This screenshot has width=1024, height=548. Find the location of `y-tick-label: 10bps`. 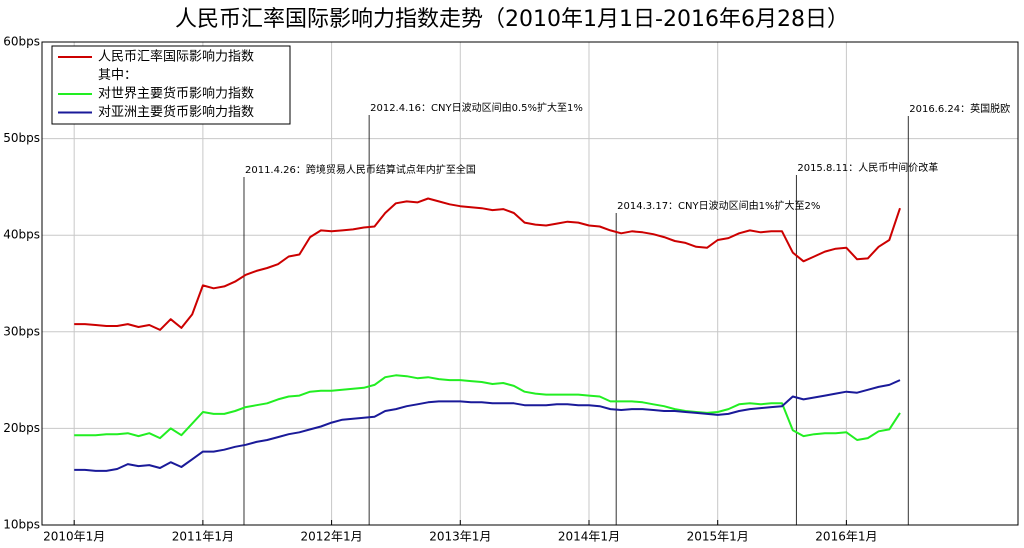

y-tick-label: 10bps is located at coordinates (21, 525).